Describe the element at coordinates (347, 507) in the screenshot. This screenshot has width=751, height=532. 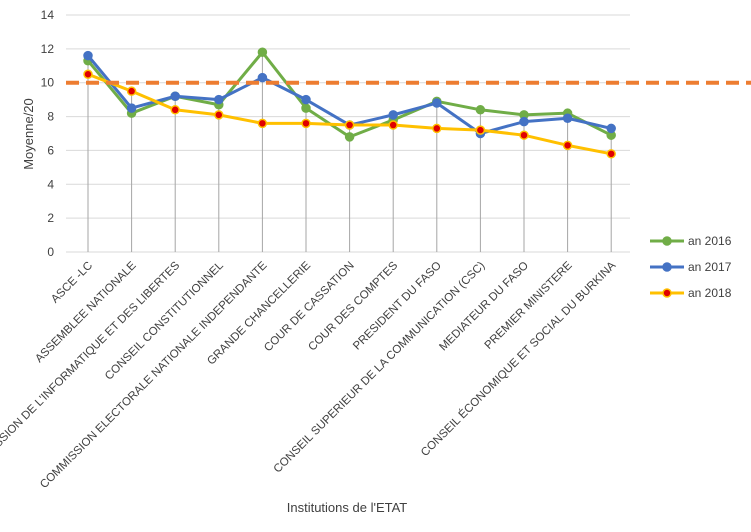
I see `x-axis-title: Institutions de l'ETAT` at that location.